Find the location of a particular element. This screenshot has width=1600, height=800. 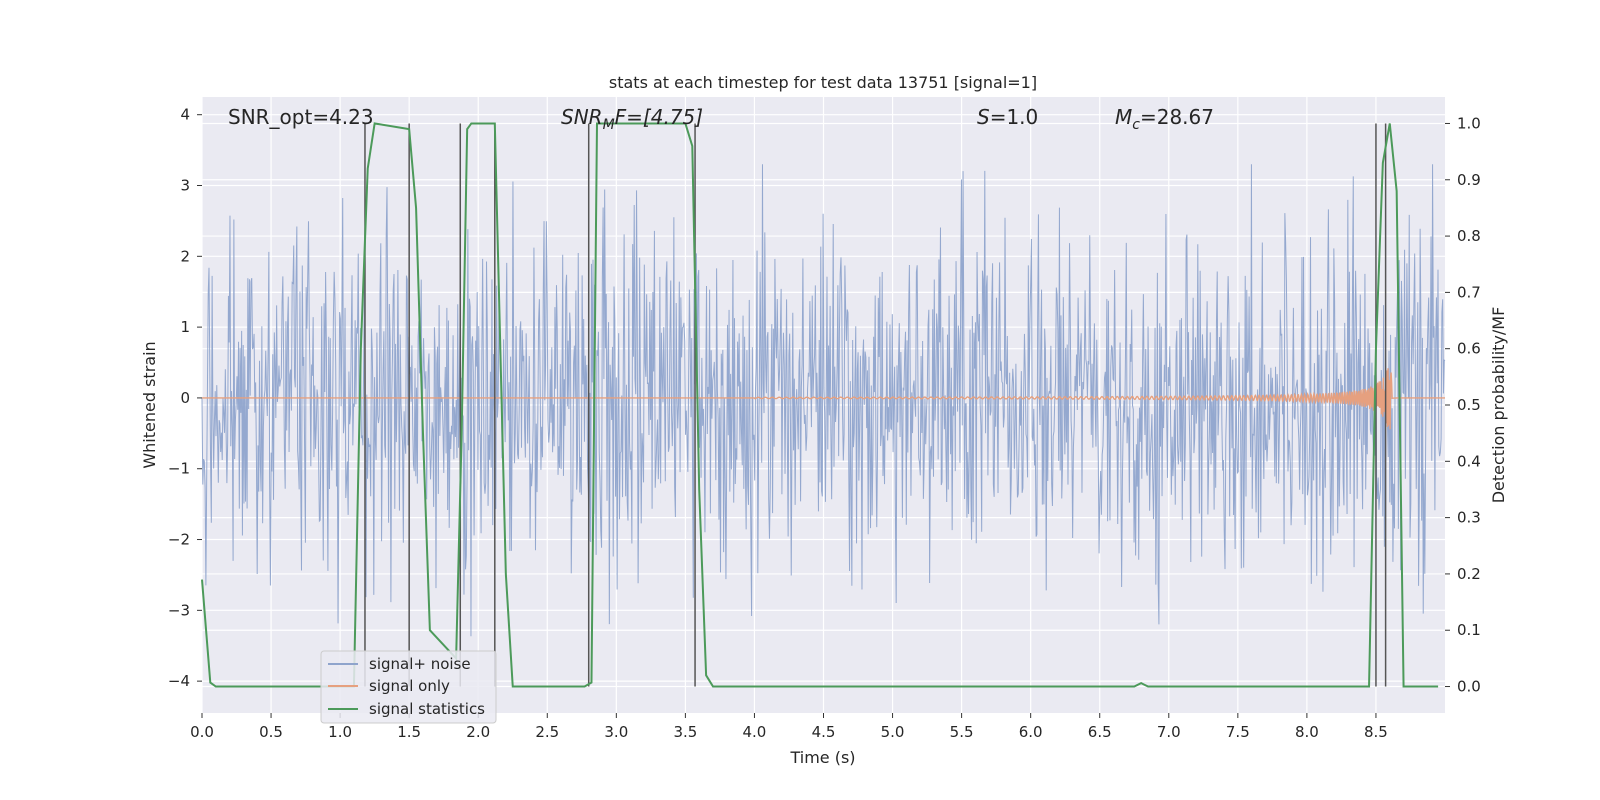

y2-tick-label: 1.0 is located at coordinates (1469, 123).